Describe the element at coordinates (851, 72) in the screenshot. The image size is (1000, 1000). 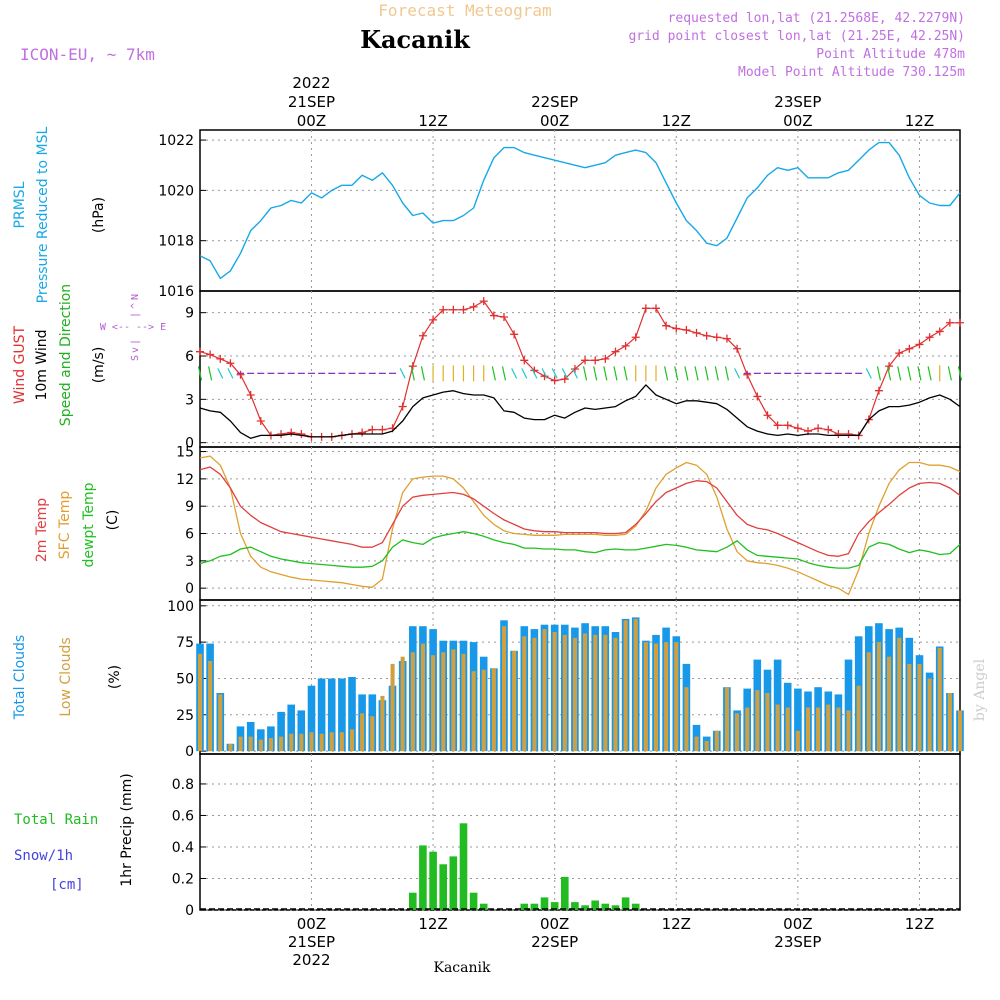
I see `model-altitude: Model Point Altitude 730.125m` at that location.